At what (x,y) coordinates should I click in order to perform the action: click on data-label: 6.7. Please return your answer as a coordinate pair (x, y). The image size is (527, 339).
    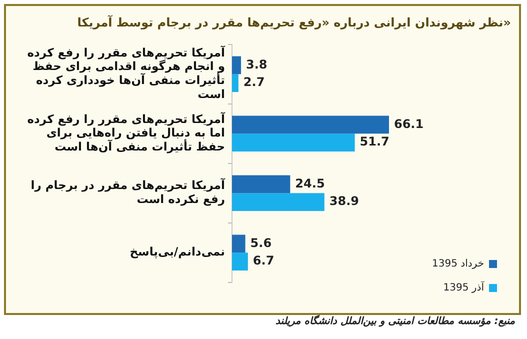
    Looking at the image, I should click on (263, 261).